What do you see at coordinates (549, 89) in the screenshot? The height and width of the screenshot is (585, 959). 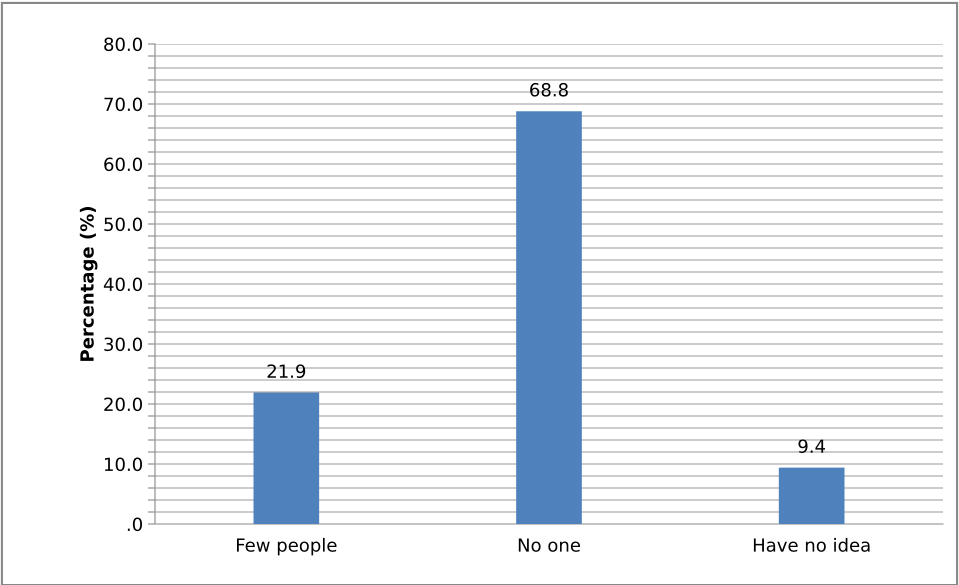 I see `data-label: 68.8` at bounding box center [549, 89].